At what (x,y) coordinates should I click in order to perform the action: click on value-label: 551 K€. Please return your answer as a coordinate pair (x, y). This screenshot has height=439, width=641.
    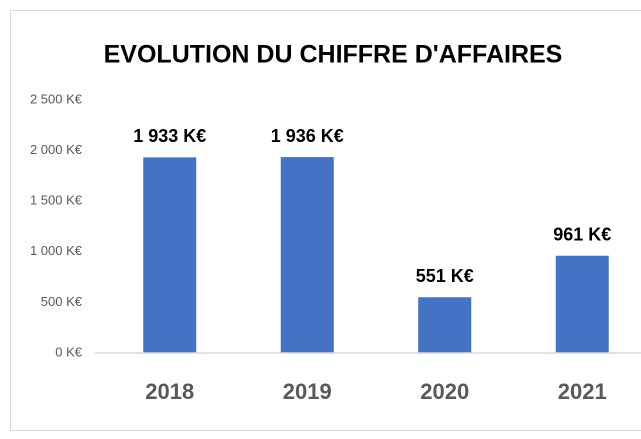
    Looking at the image, I should click on (445, 276).